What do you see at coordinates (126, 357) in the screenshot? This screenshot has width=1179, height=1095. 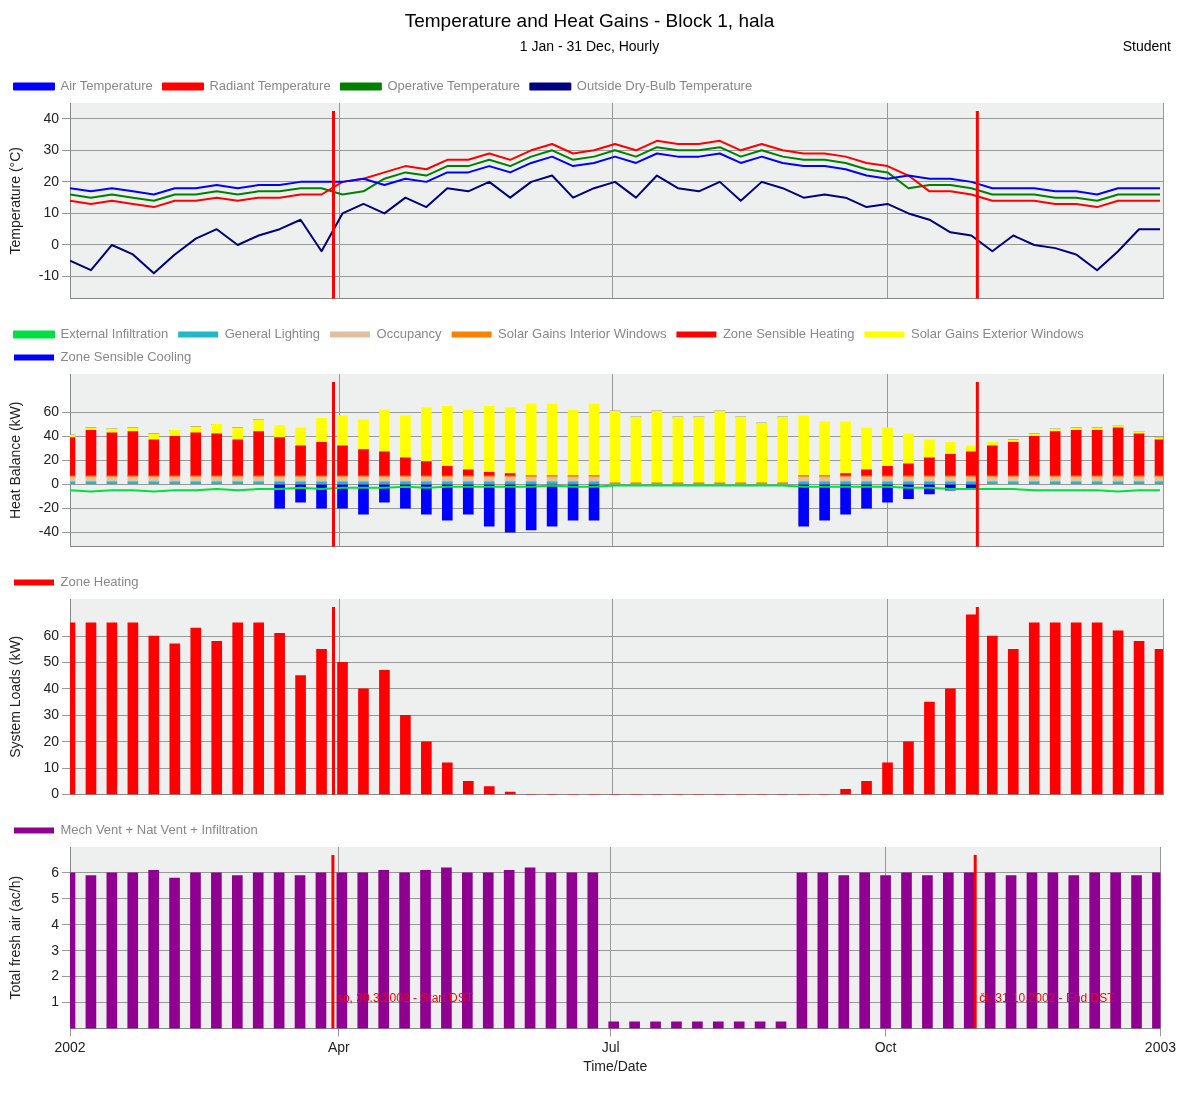 I see `legend-label: Zone Sensible Cooling` at bounding box center [126, 357].